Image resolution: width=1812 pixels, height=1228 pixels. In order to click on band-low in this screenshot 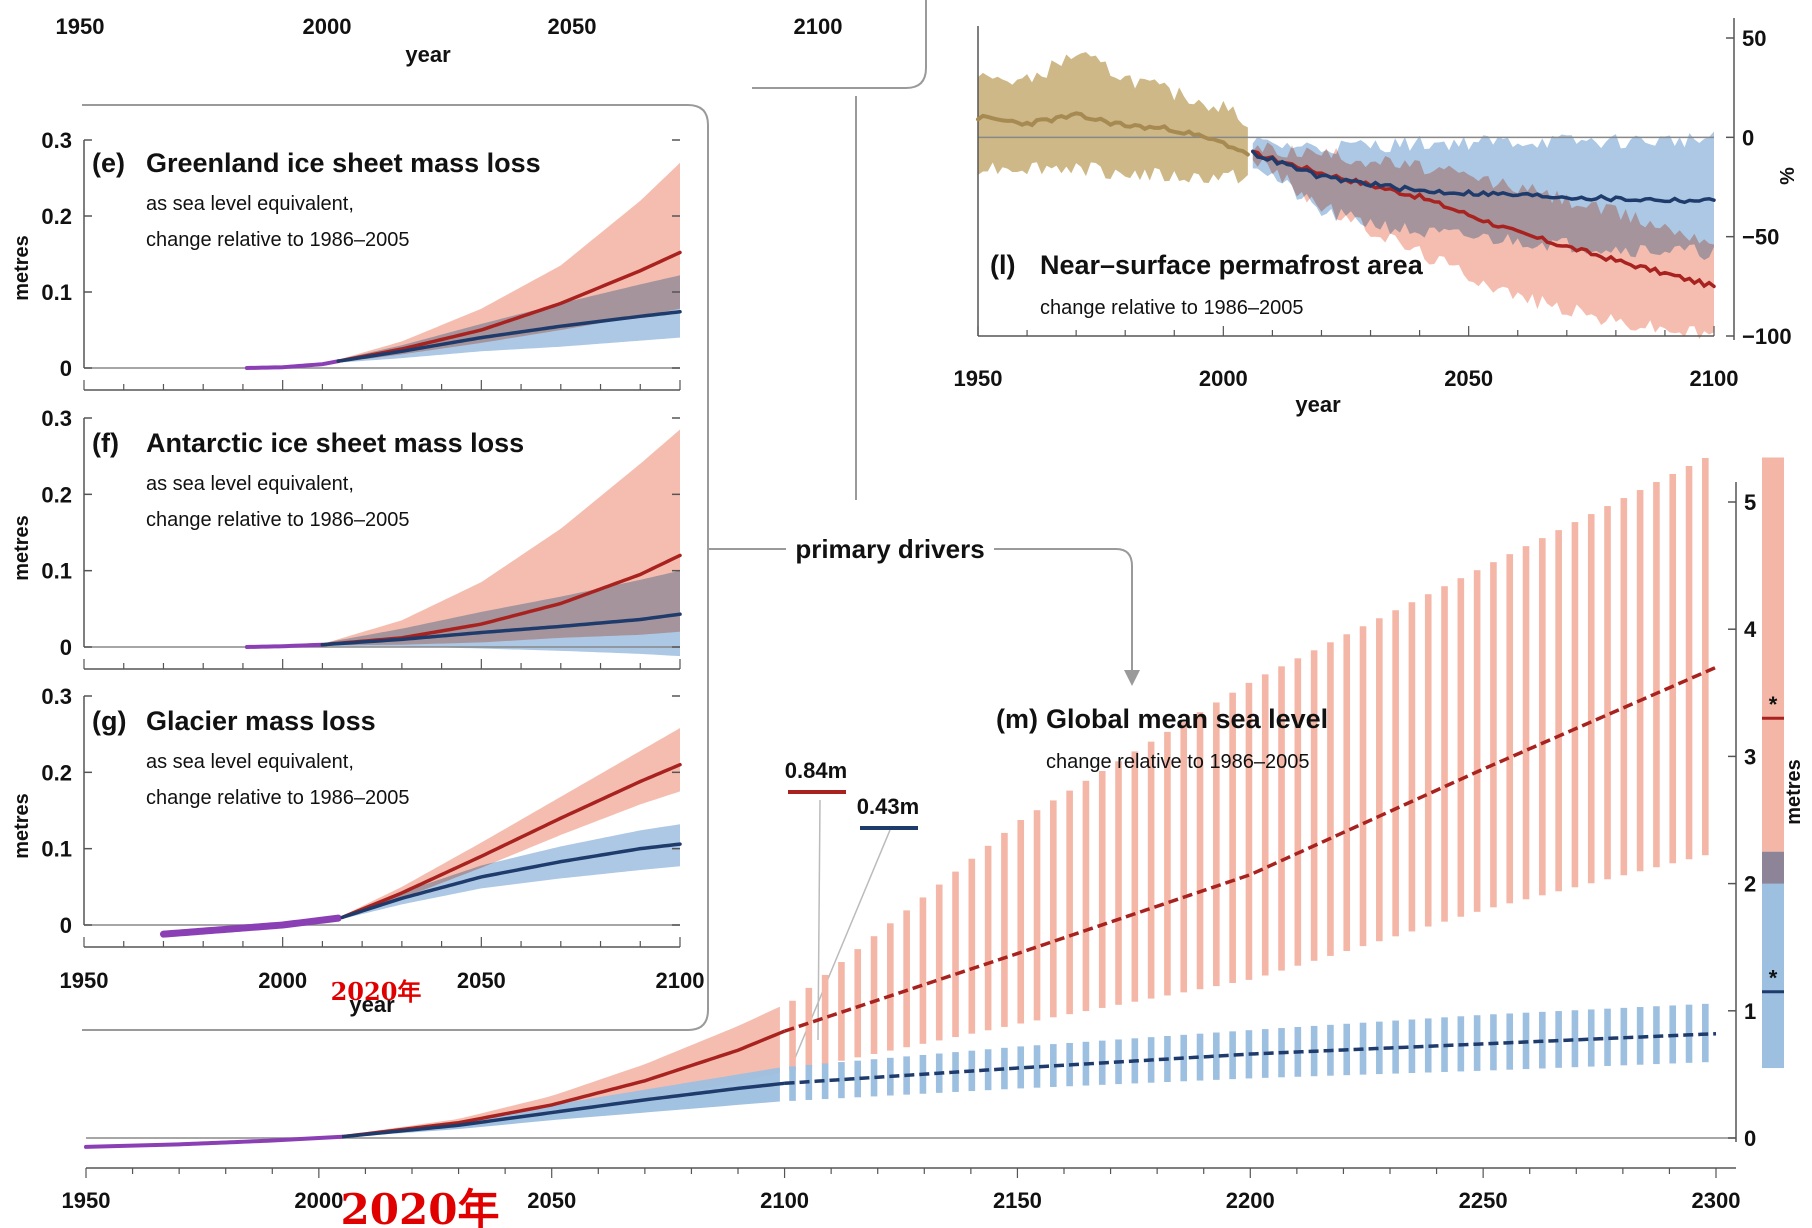, I will do `click(561, 1102)`.